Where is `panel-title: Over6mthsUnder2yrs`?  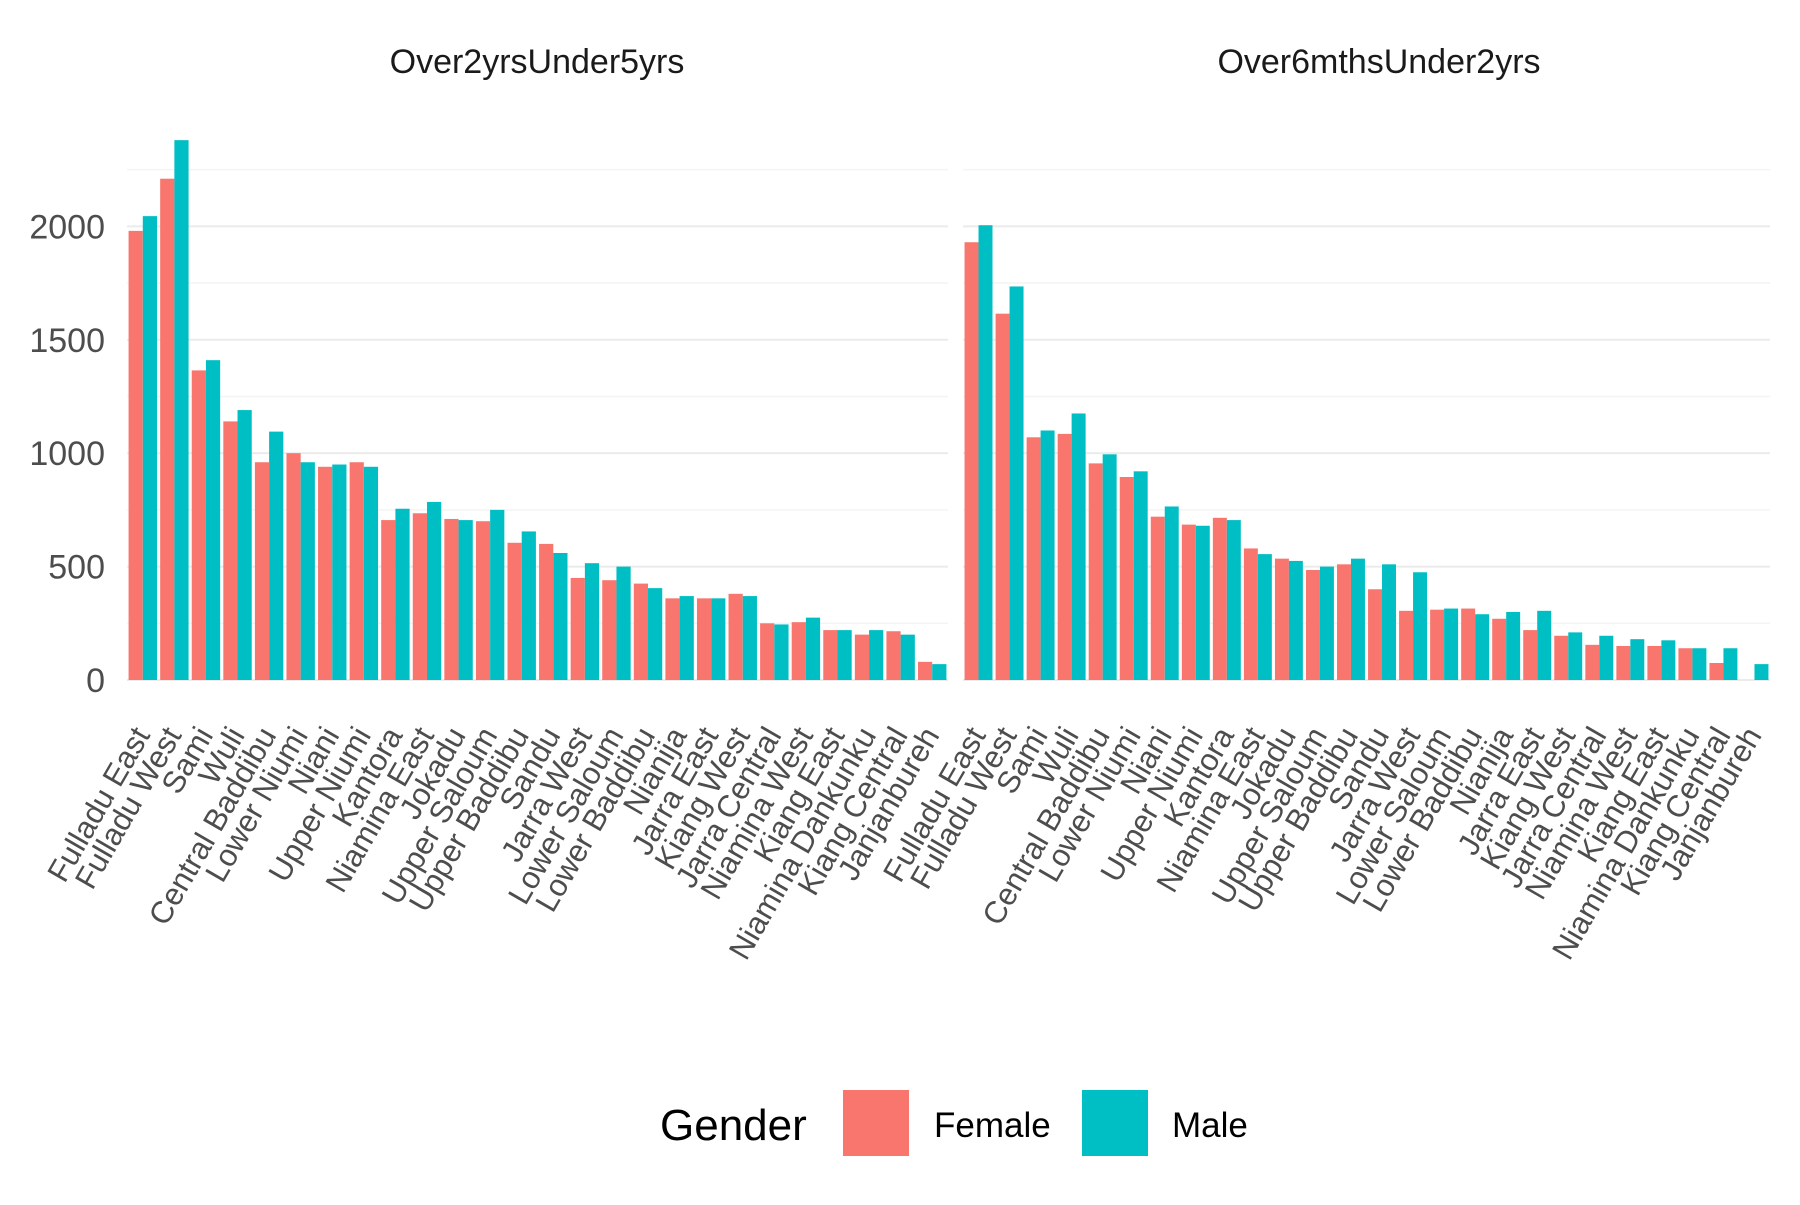 panel-title: Over6mthsUnder2yrs is located at coordinates (1378, 62).